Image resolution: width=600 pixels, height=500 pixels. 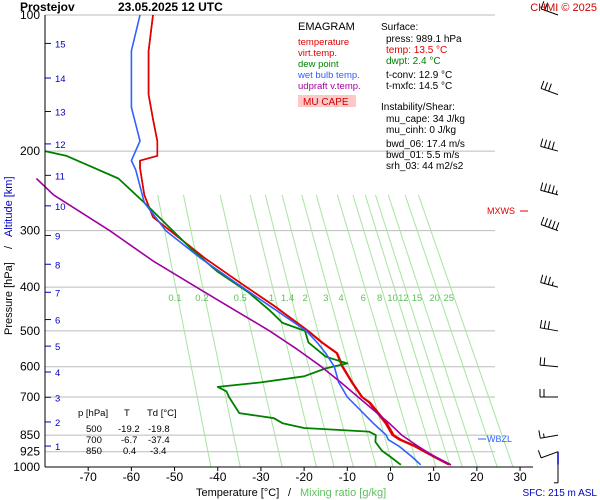 What do you see at coordinates (425, 144) in the screenshot?
I see `bwd-06: bwd_06: 17.4 m/s` at bounding box center [425, 144].